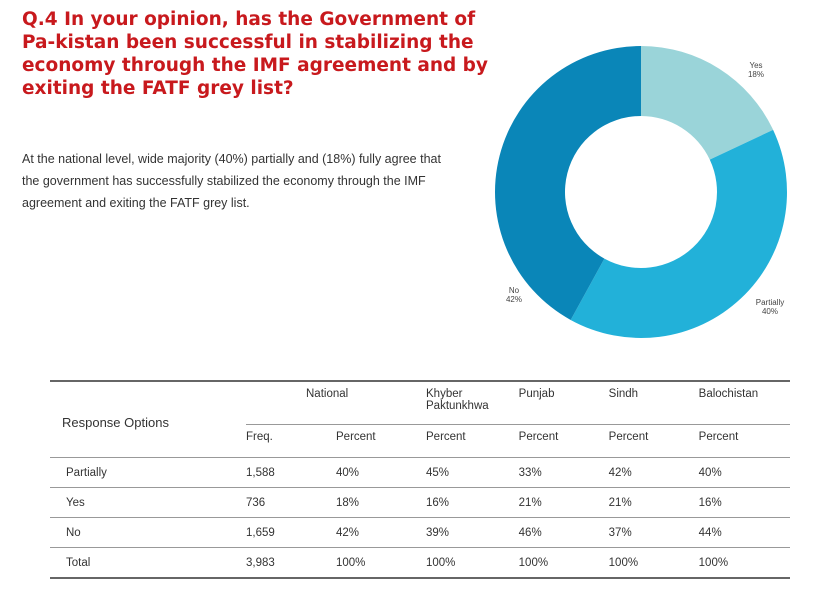  I want to click on region-header-kp: Khyber Paktunkhwa, so click(457, 400).